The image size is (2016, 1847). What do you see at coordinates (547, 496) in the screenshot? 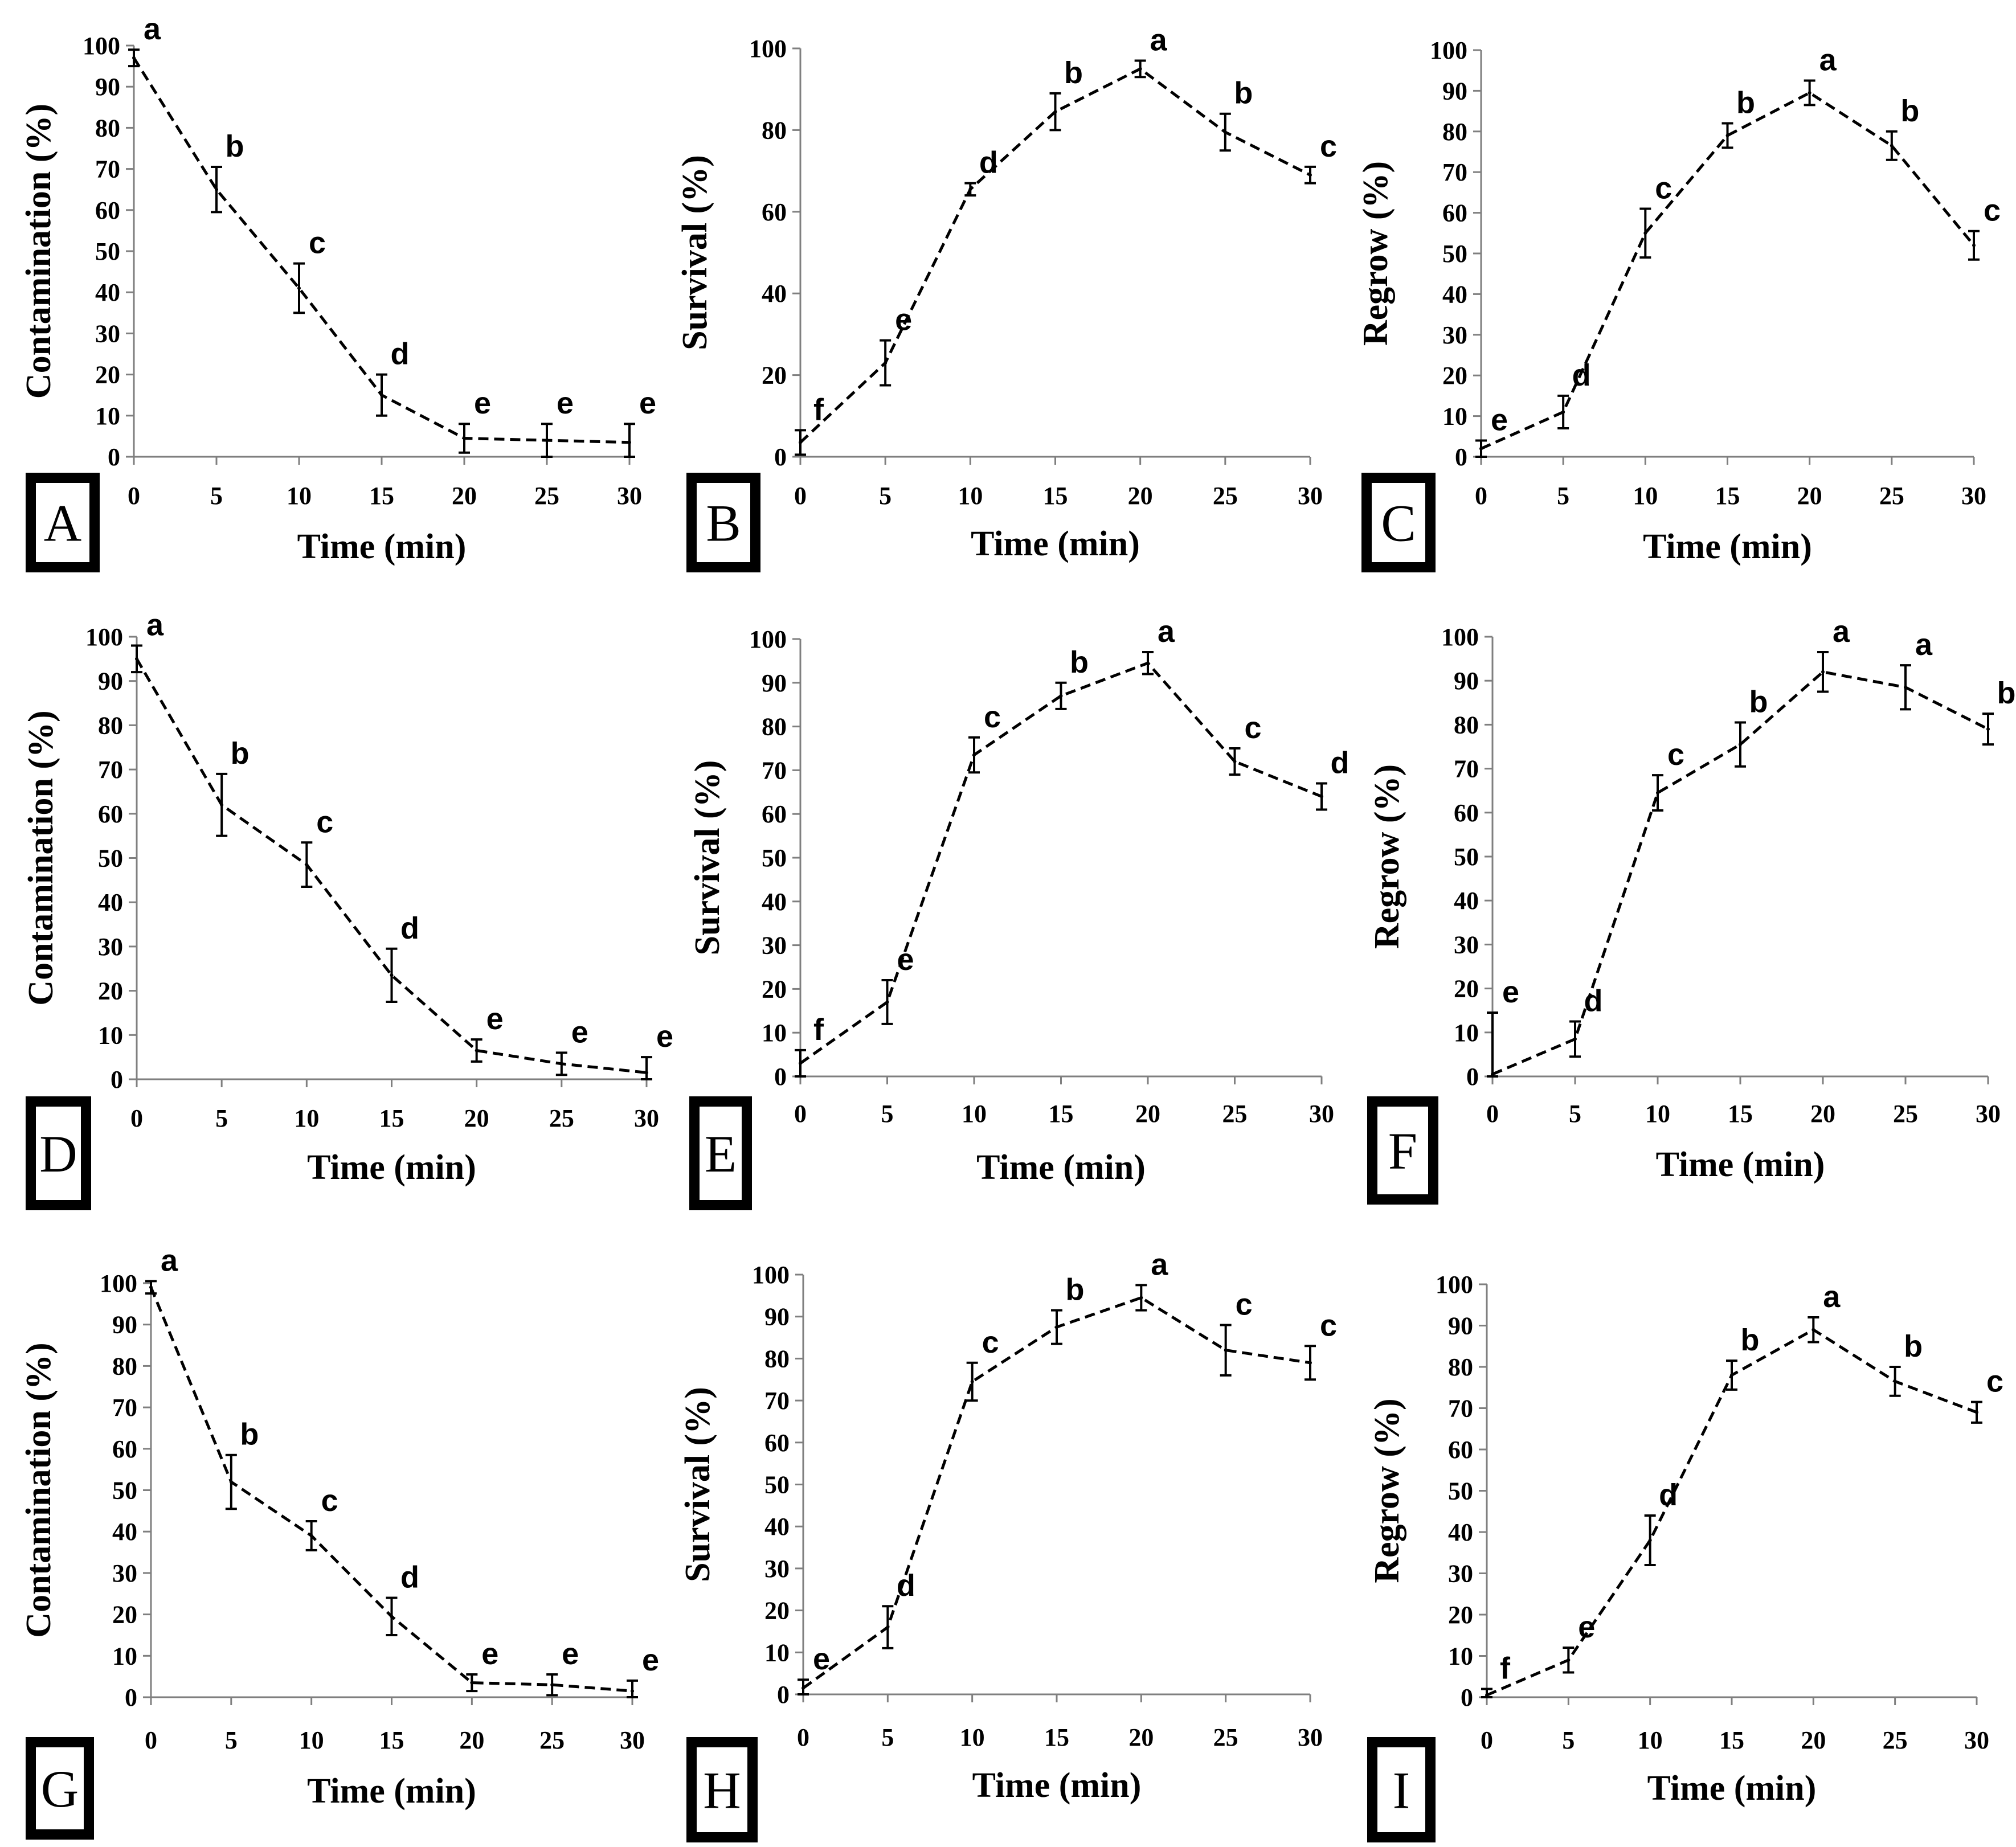
I see `x-tick-label: 25` at bounding box center [547, 496].